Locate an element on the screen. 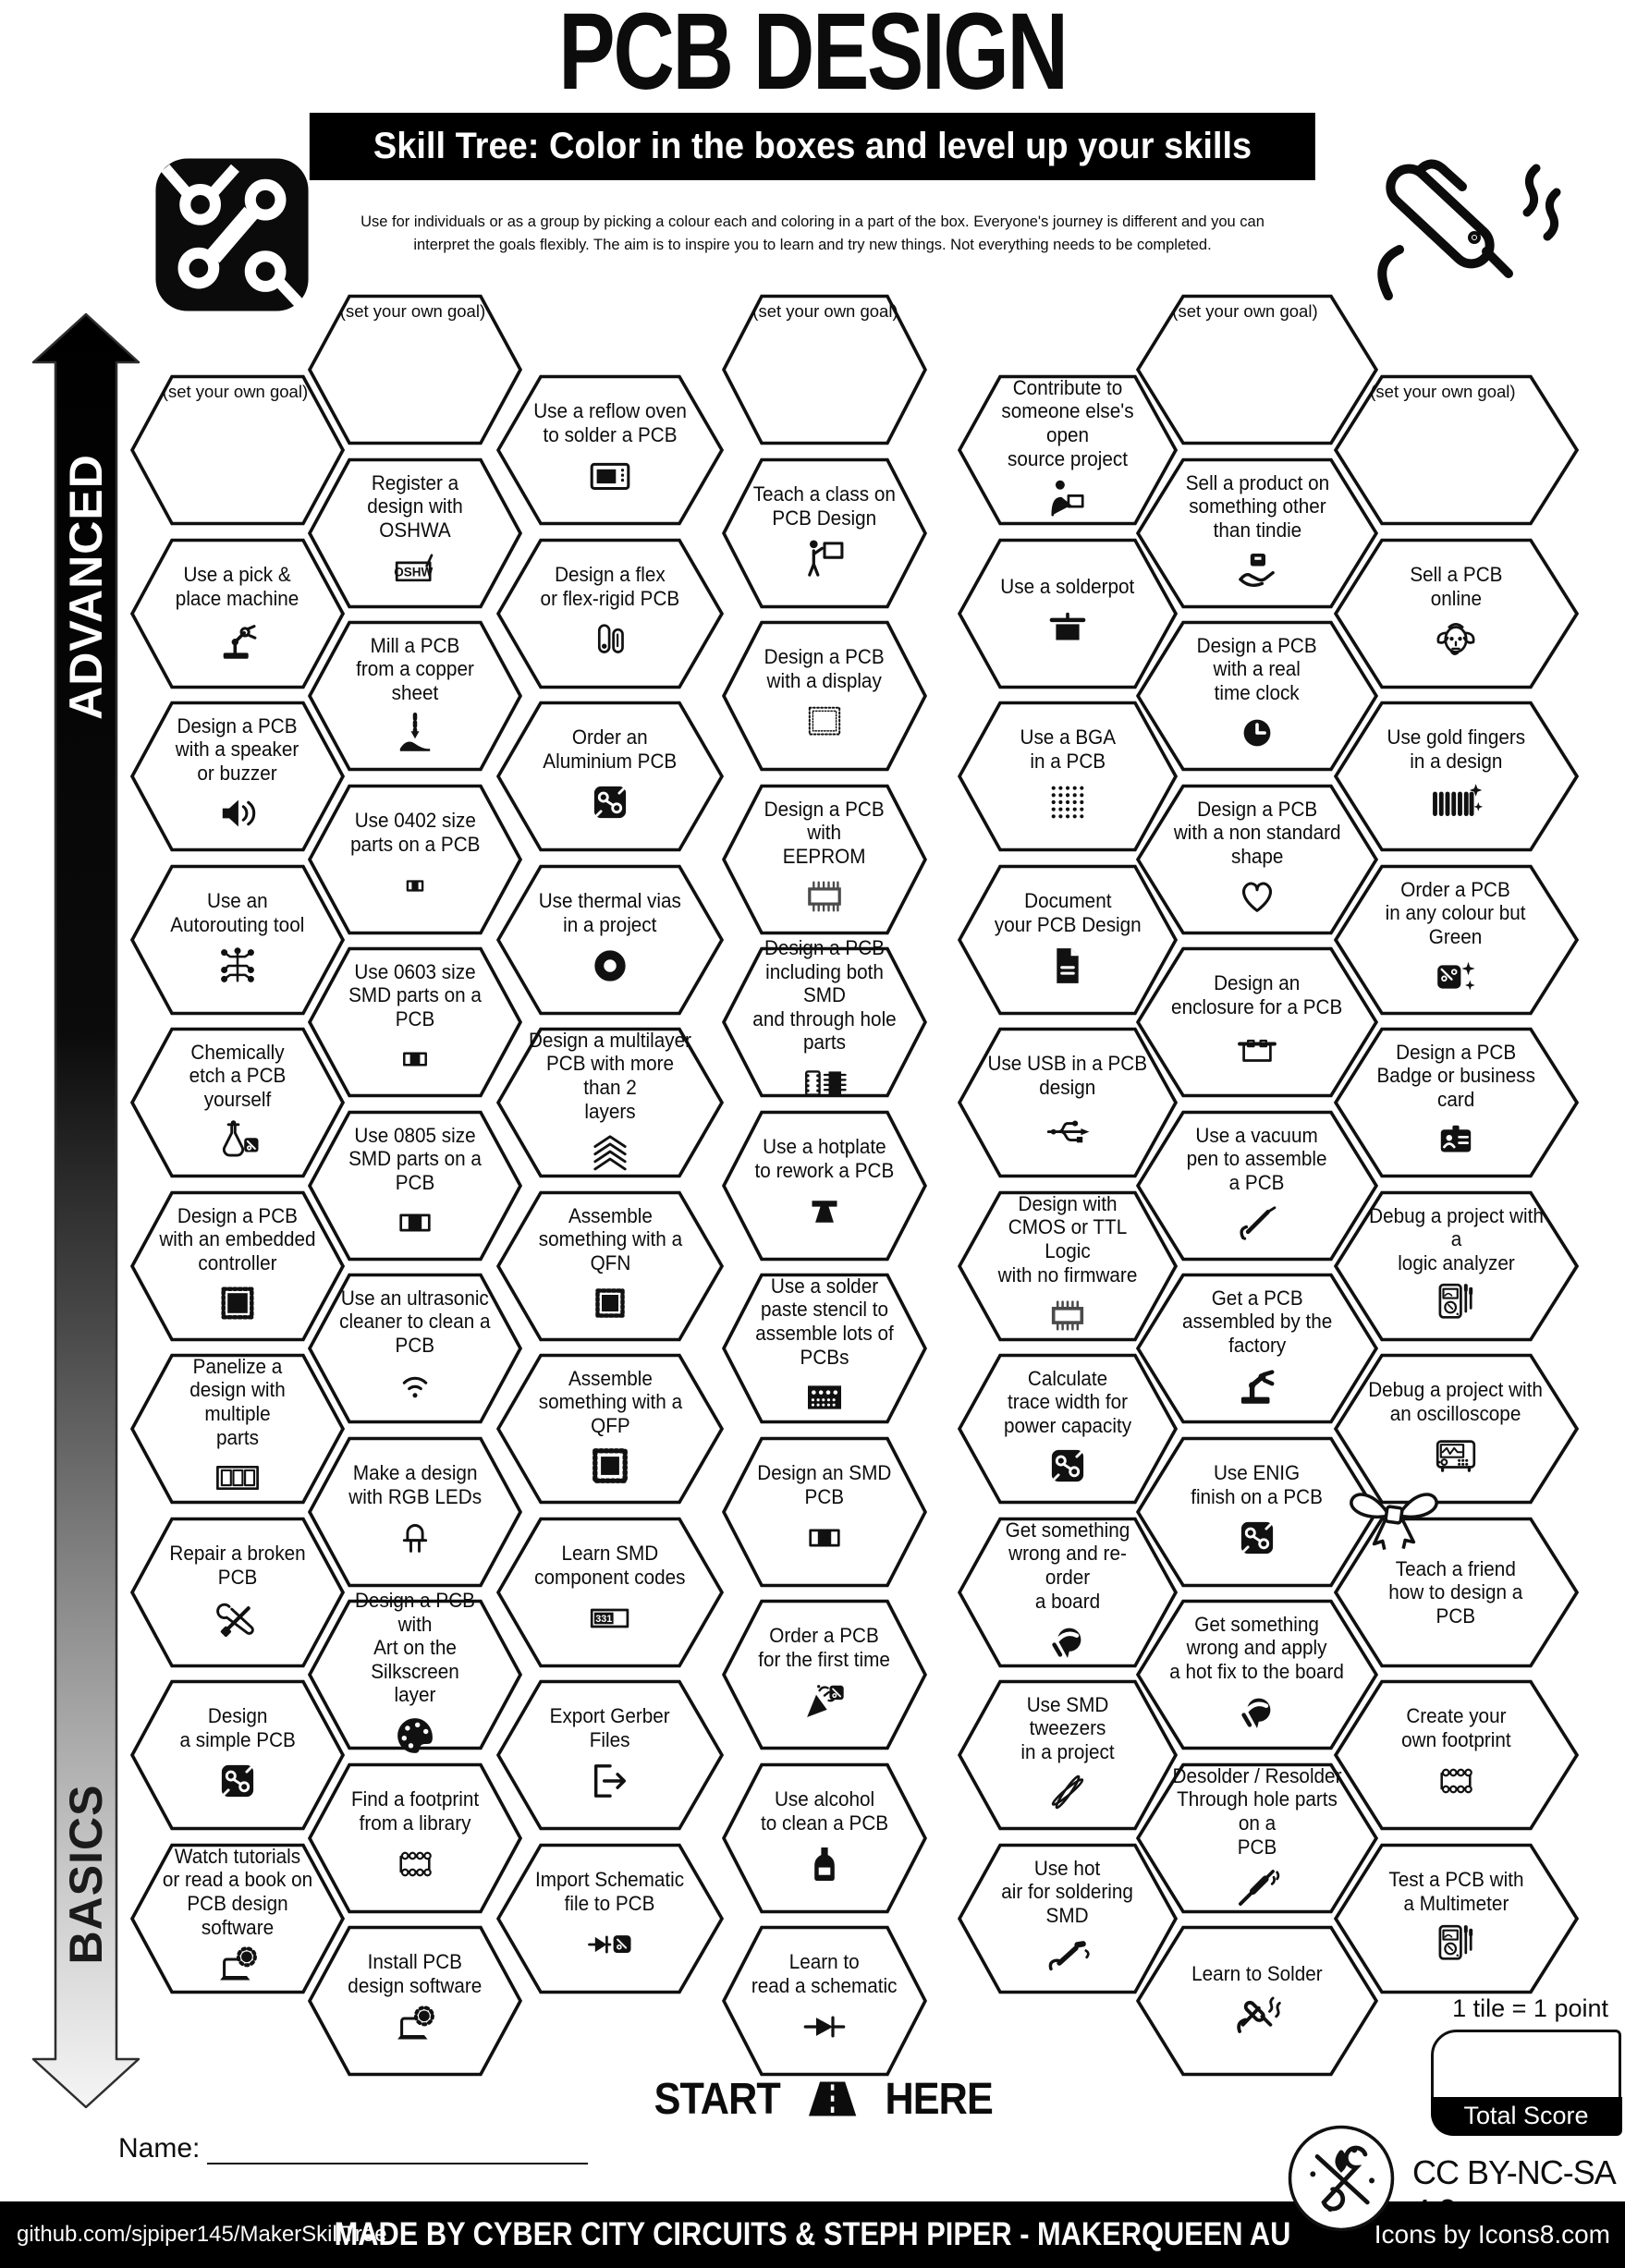  hex-tile-debug-a-project-with-an-oscilloscope: Debug a project with an oscilloscope is located at coordinates (1456, 1429).